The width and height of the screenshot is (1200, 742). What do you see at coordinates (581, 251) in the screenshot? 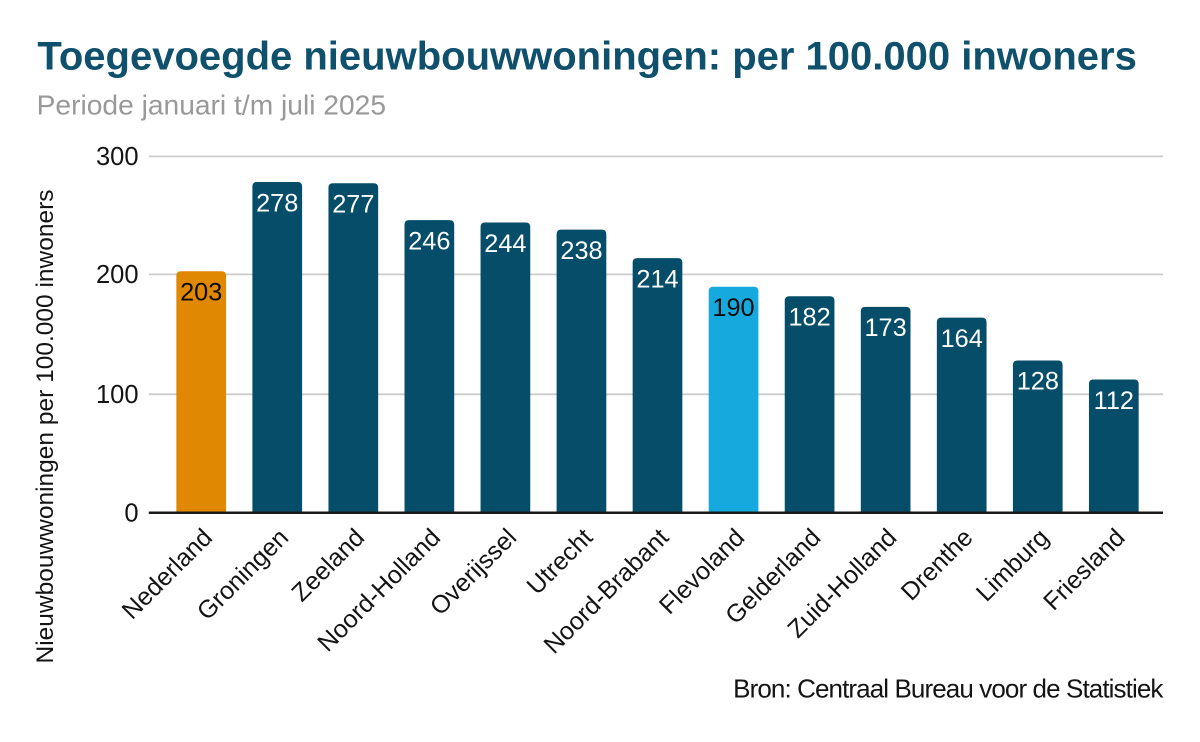
I see `svg-text: 238` at bounding box center [581, 251].